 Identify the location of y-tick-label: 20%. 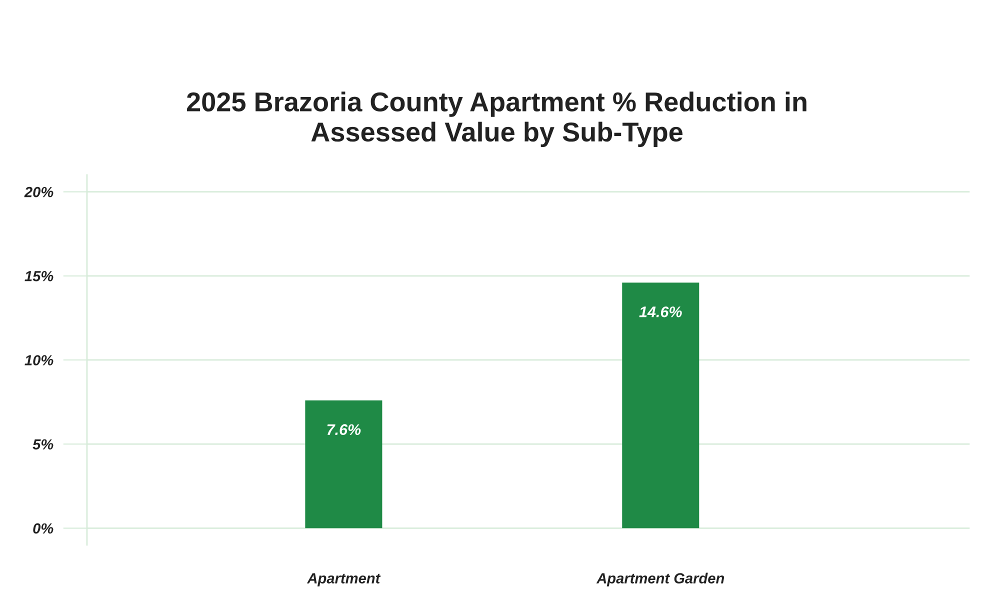
(39, 192).